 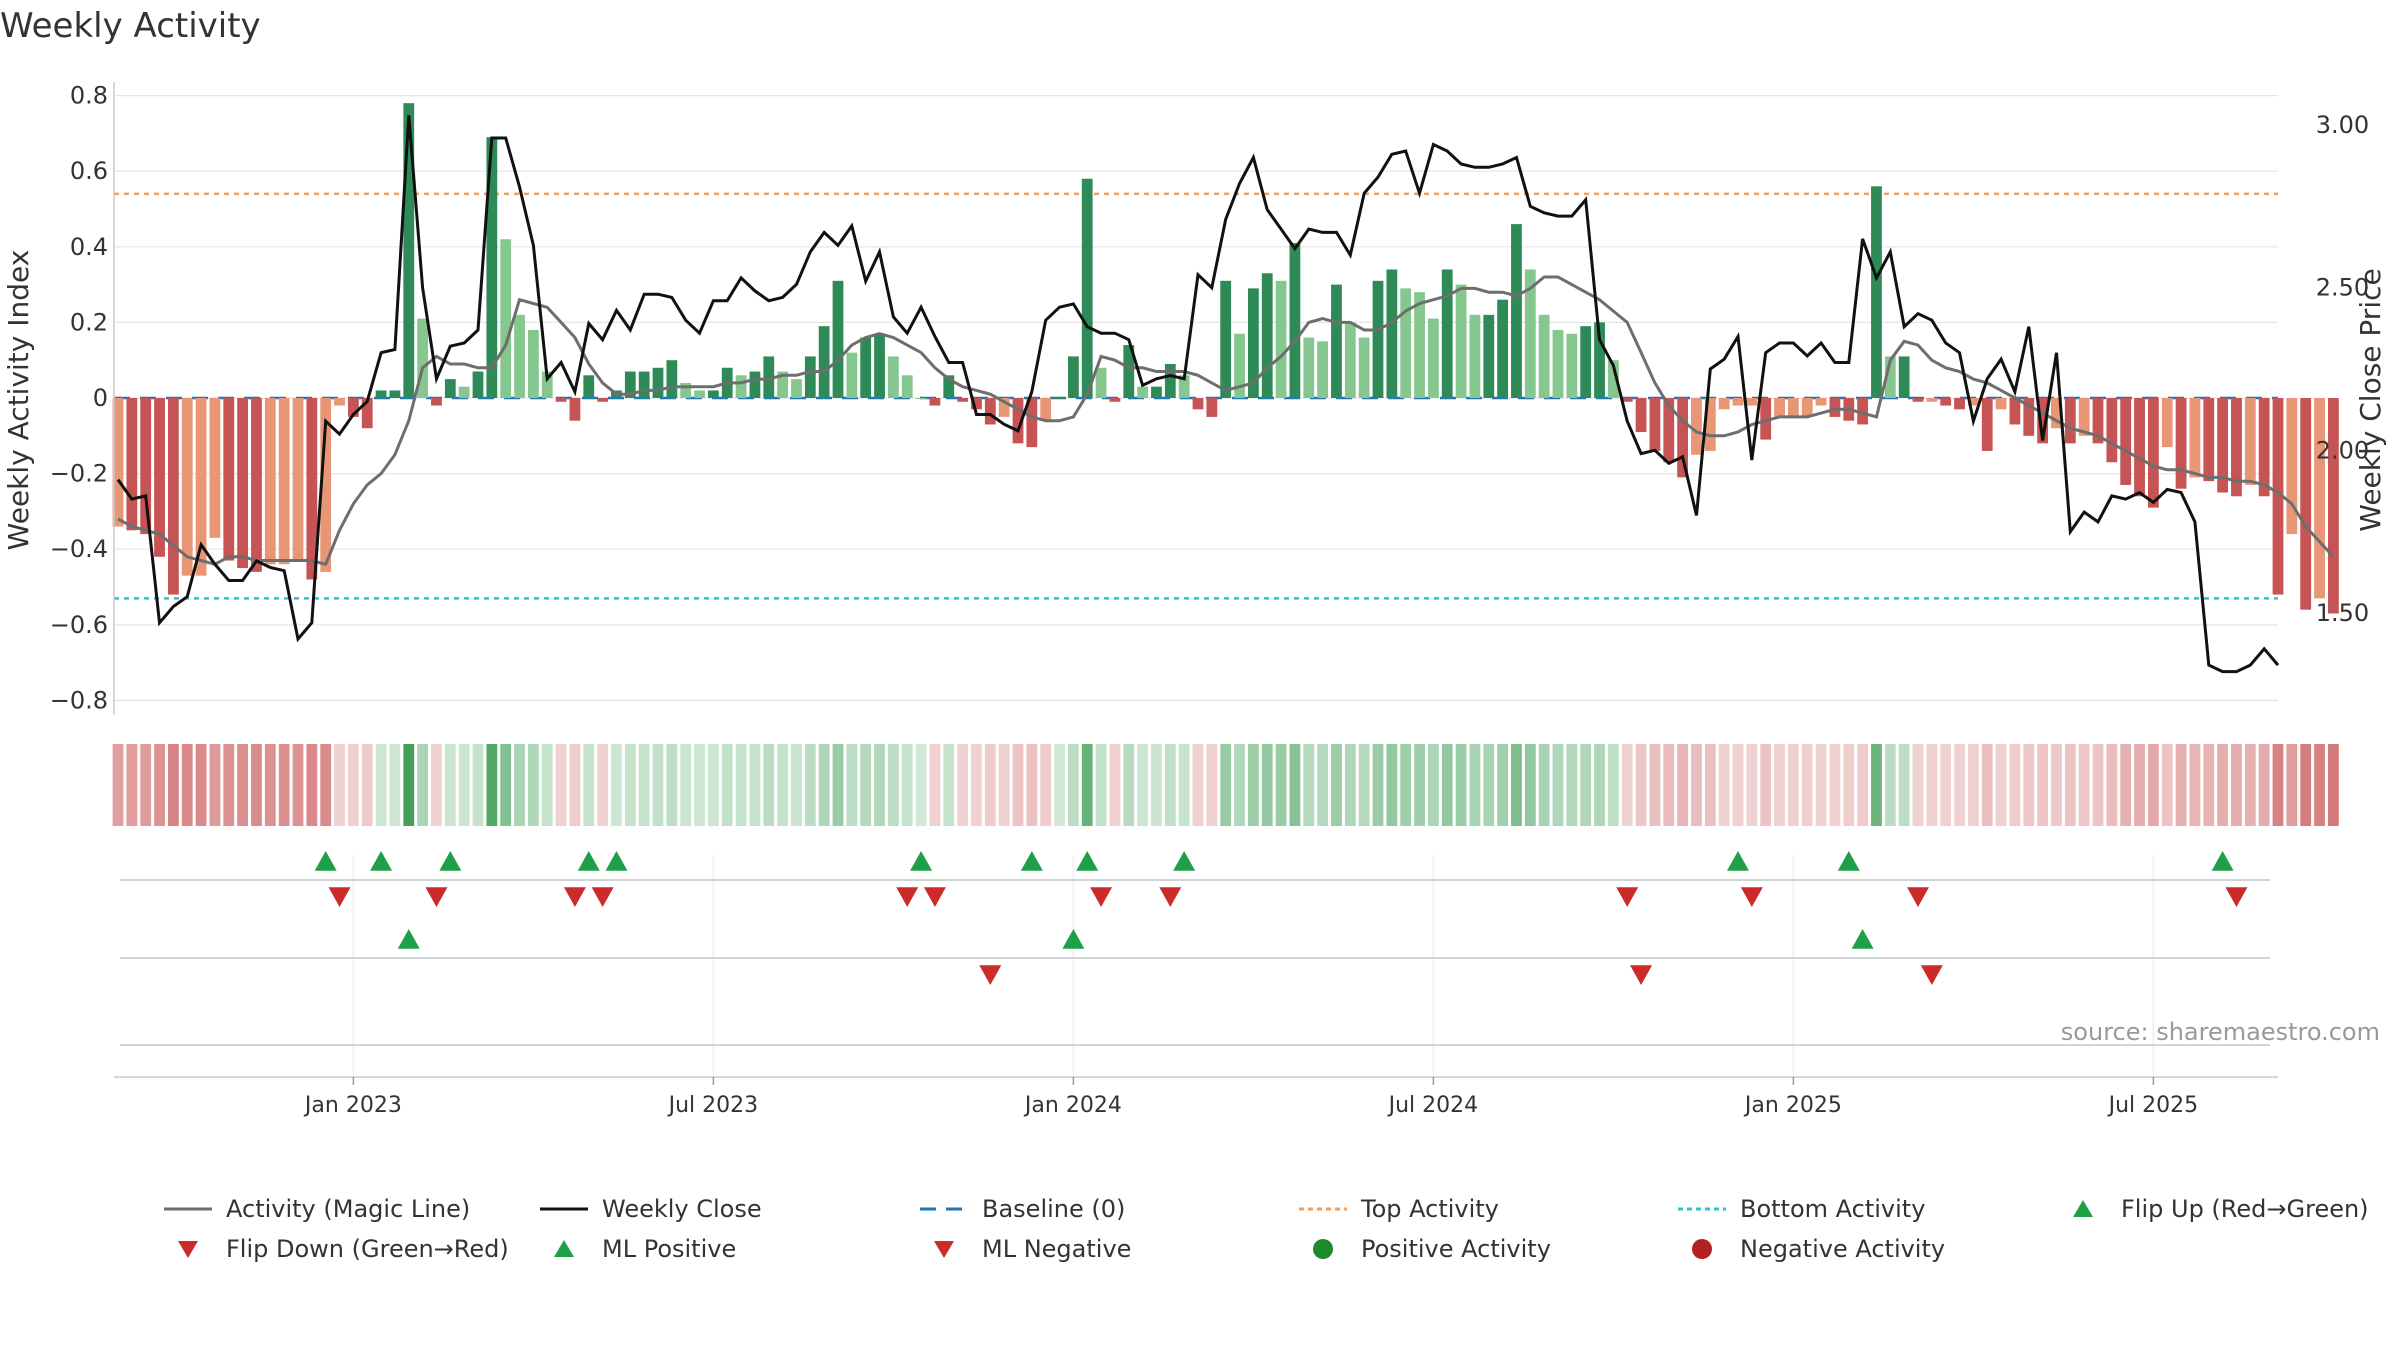 What do you see at coordinates (1023, 1249) in the screenshot?
I see `legend-item: ML Negative` at bounding box center [1023, 1249].